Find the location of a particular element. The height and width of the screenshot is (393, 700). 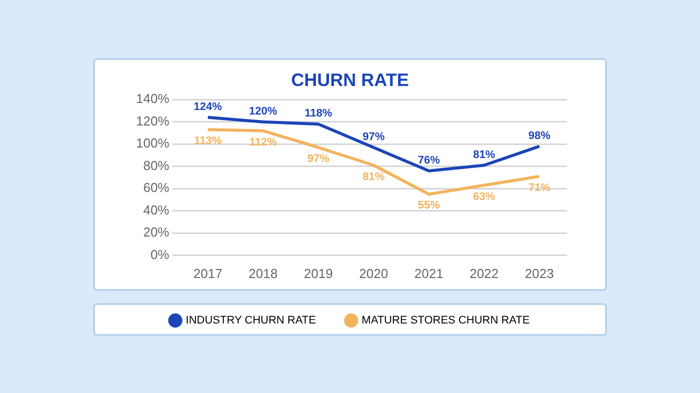

x-tick-label: 2021 is located at coordinates (429, 273).